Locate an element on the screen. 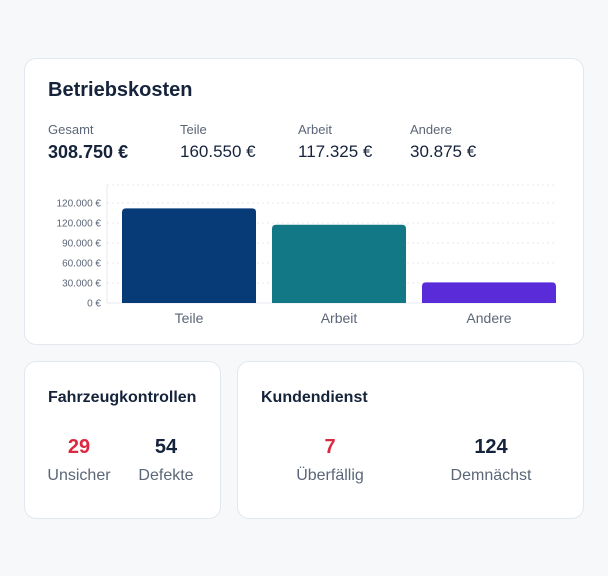 The image size is (608, 576). y-tick-label: 30.000 € is located at coordinates (81, 284).